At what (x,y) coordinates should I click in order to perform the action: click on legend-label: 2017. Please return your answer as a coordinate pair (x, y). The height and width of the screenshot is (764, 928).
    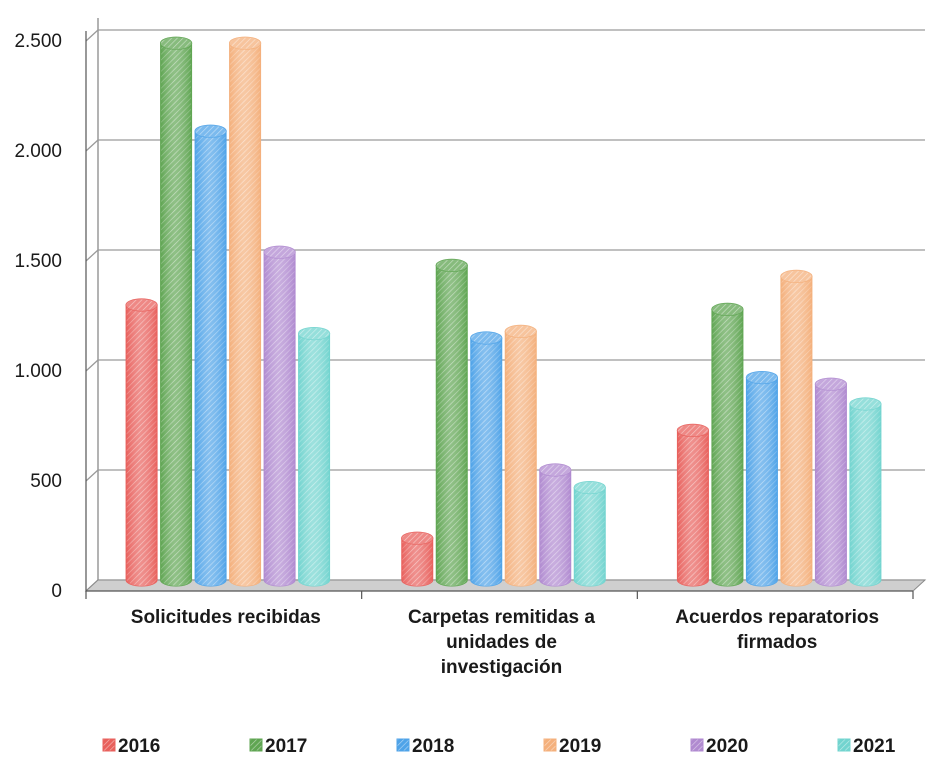
    Looking at the image, I should click on (286, 746).